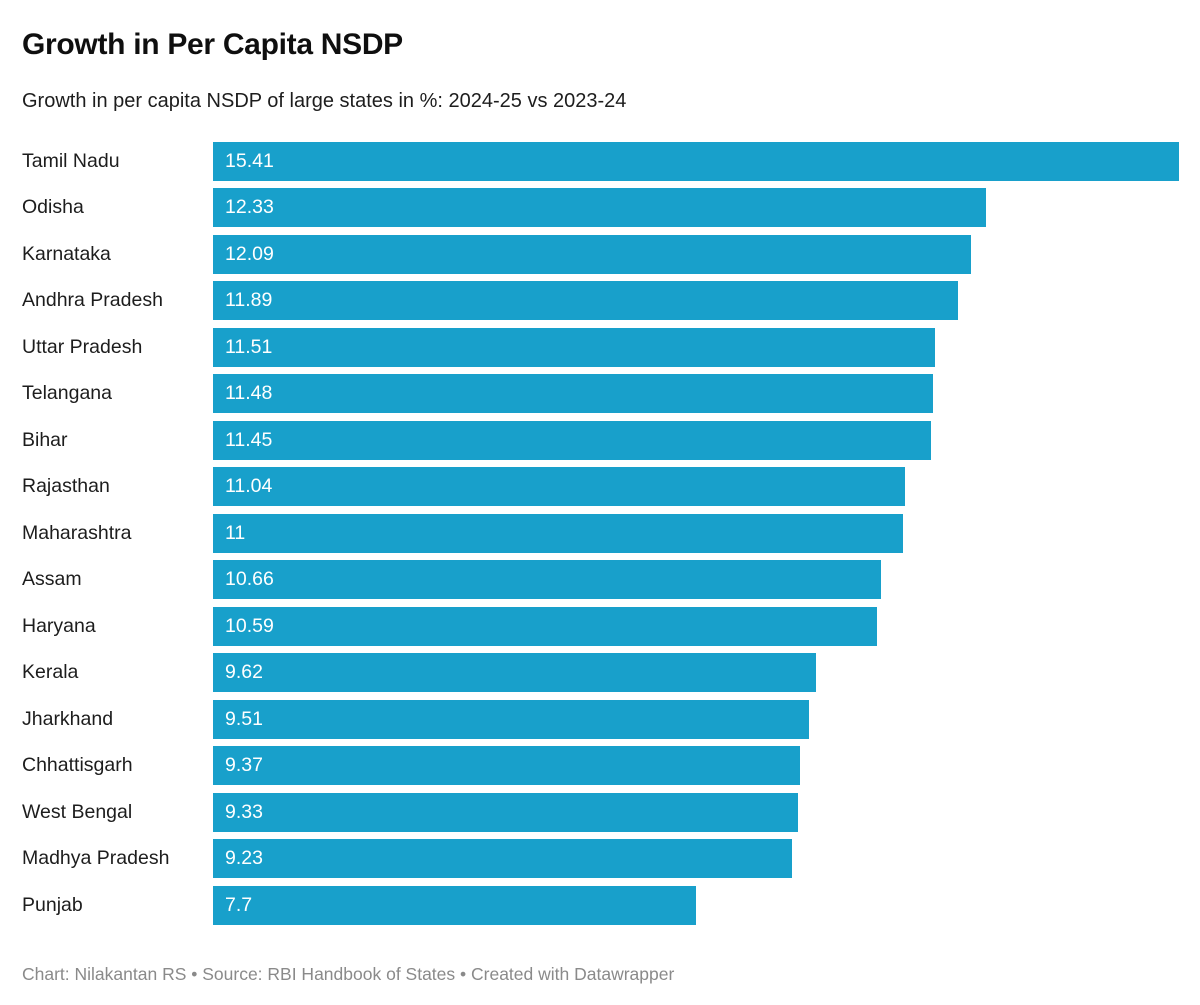 The width and height of the screenshot is (1200, 1005). What do you see at coordinates (502, 859) in the screenshot?
I see `bar: 9.23` at bounding box center [502, 859].